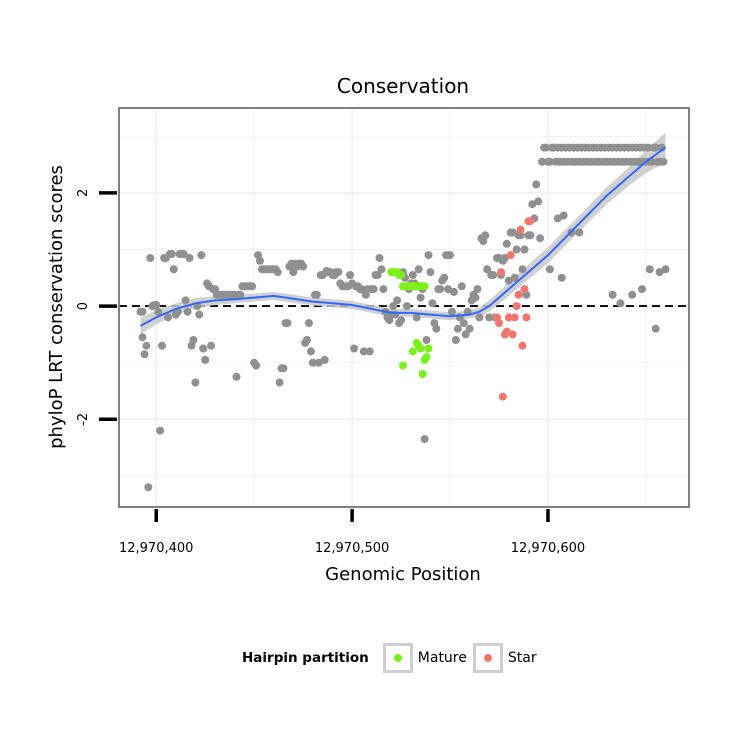 Image resolution: width=750 pixels, height=750 pixels. What do you see at coordinates (156, 548) in the screenshot?
I see `x-tick-label: 12,970,400` at bounding box center [156, 548].